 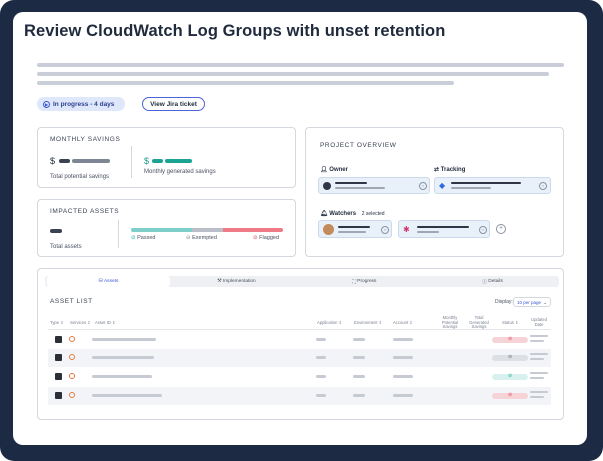 What do you see at coordinates (108, 281) in the screenshot?
I see `tab-assets: ⛁ Assets` at bounding box center [108, 281].